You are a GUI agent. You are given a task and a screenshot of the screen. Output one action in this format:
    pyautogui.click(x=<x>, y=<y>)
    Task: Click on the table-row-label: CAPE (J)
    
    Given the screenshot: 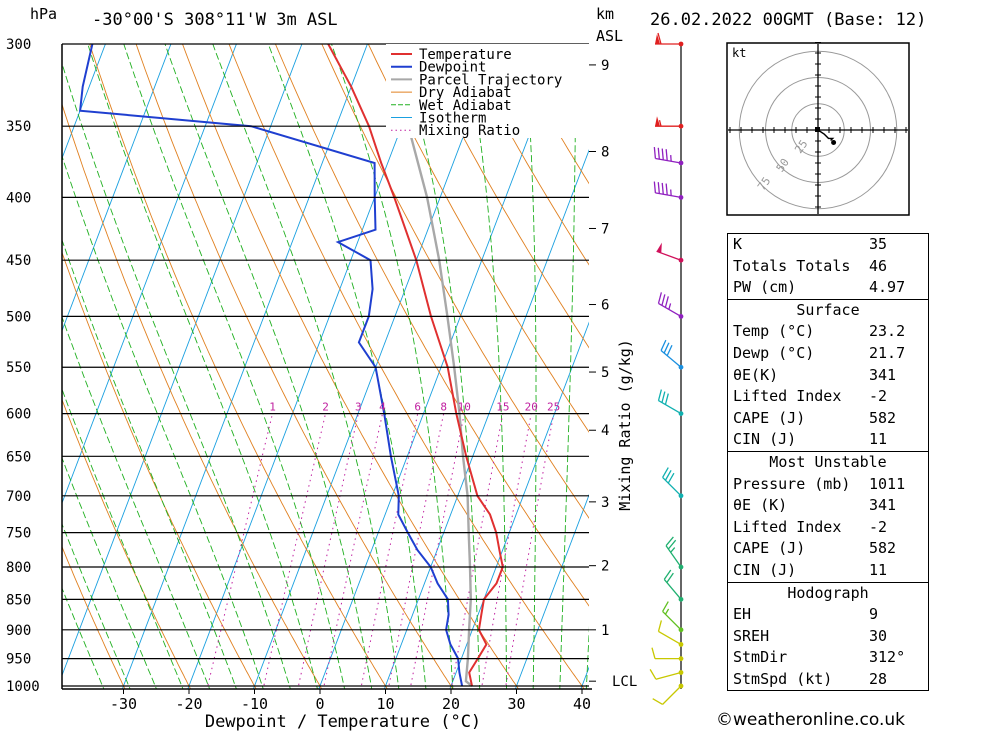 What is the action you would take?
    pyautogui.click(x=769, y=417)
    